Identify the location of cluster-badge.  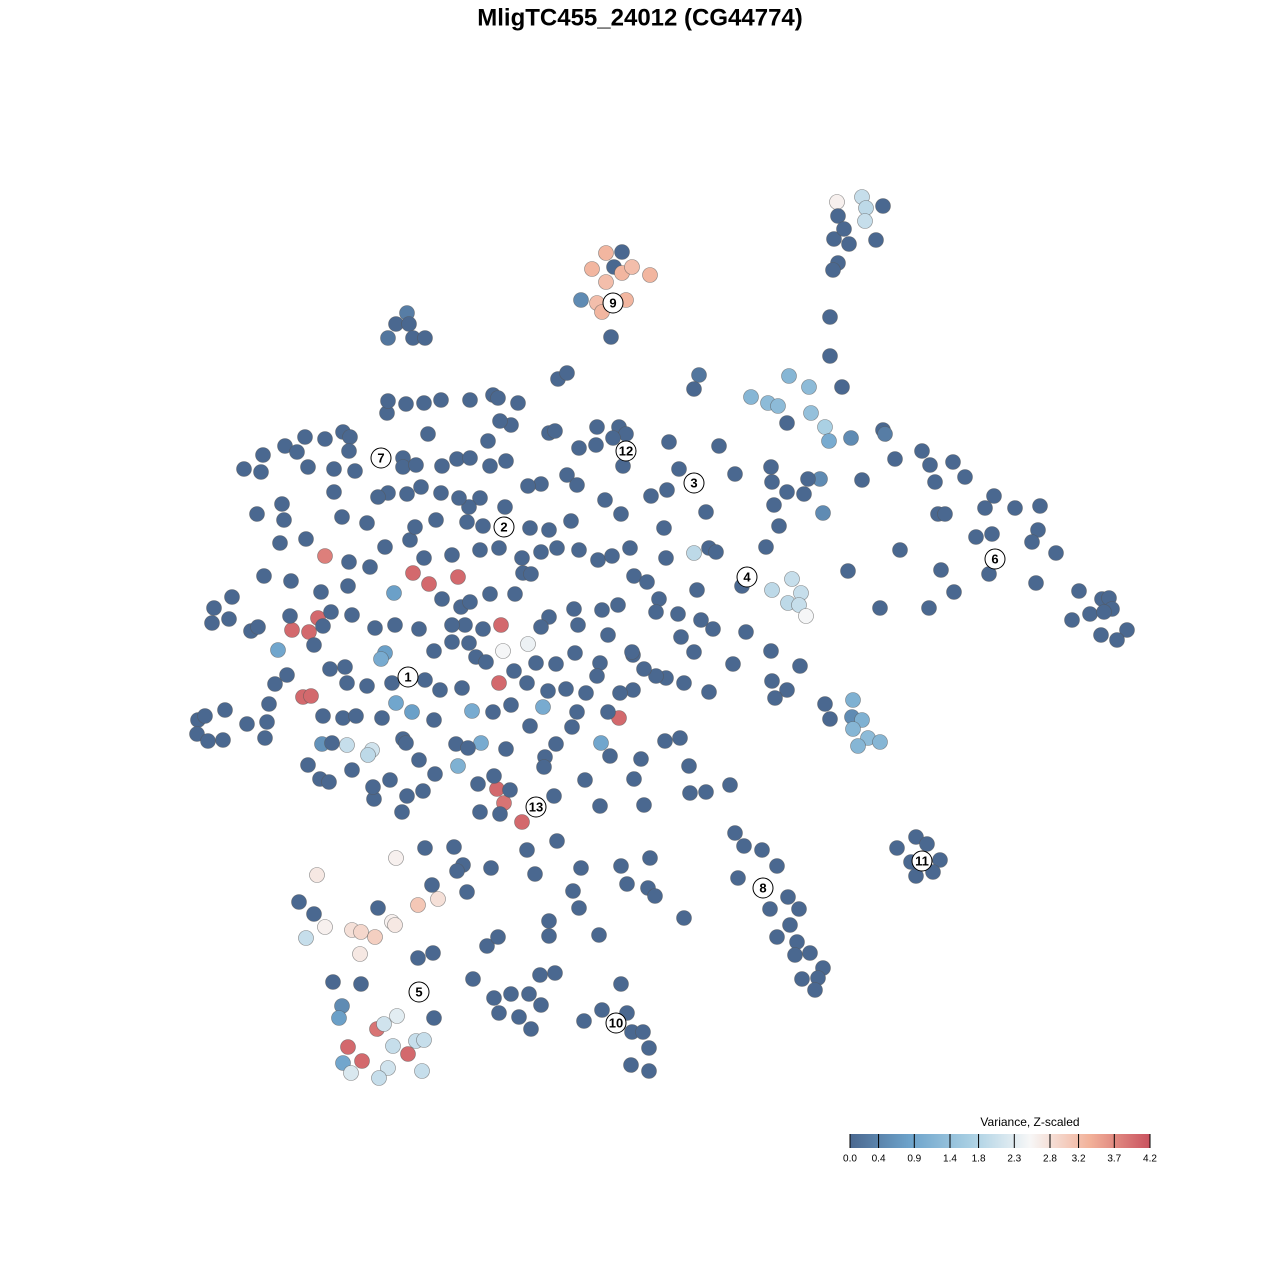
(995, 559).